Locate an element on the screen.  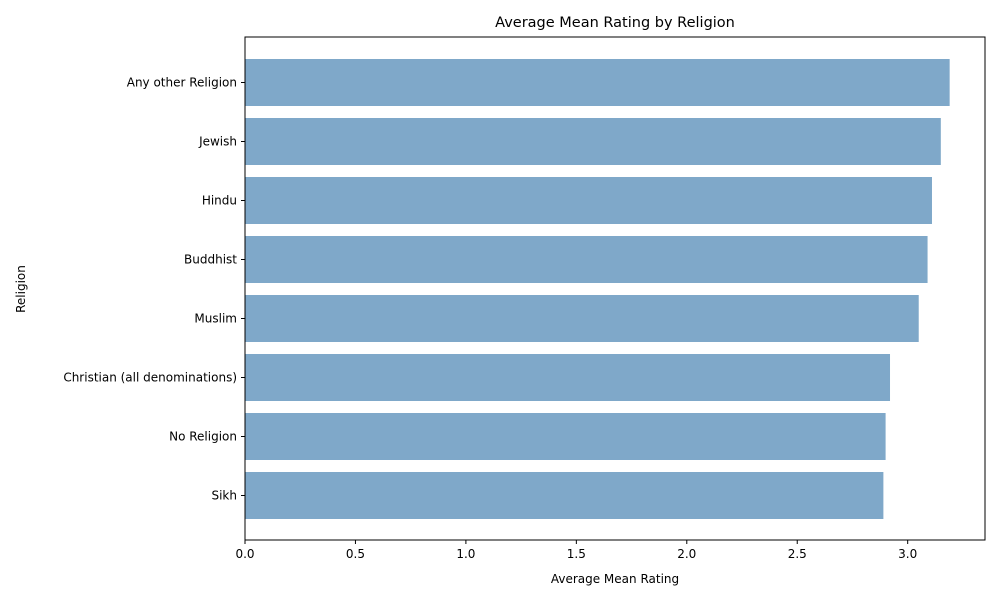
y-tick-label-5: Christian (all denominations) is located at coordinates (150, 378).